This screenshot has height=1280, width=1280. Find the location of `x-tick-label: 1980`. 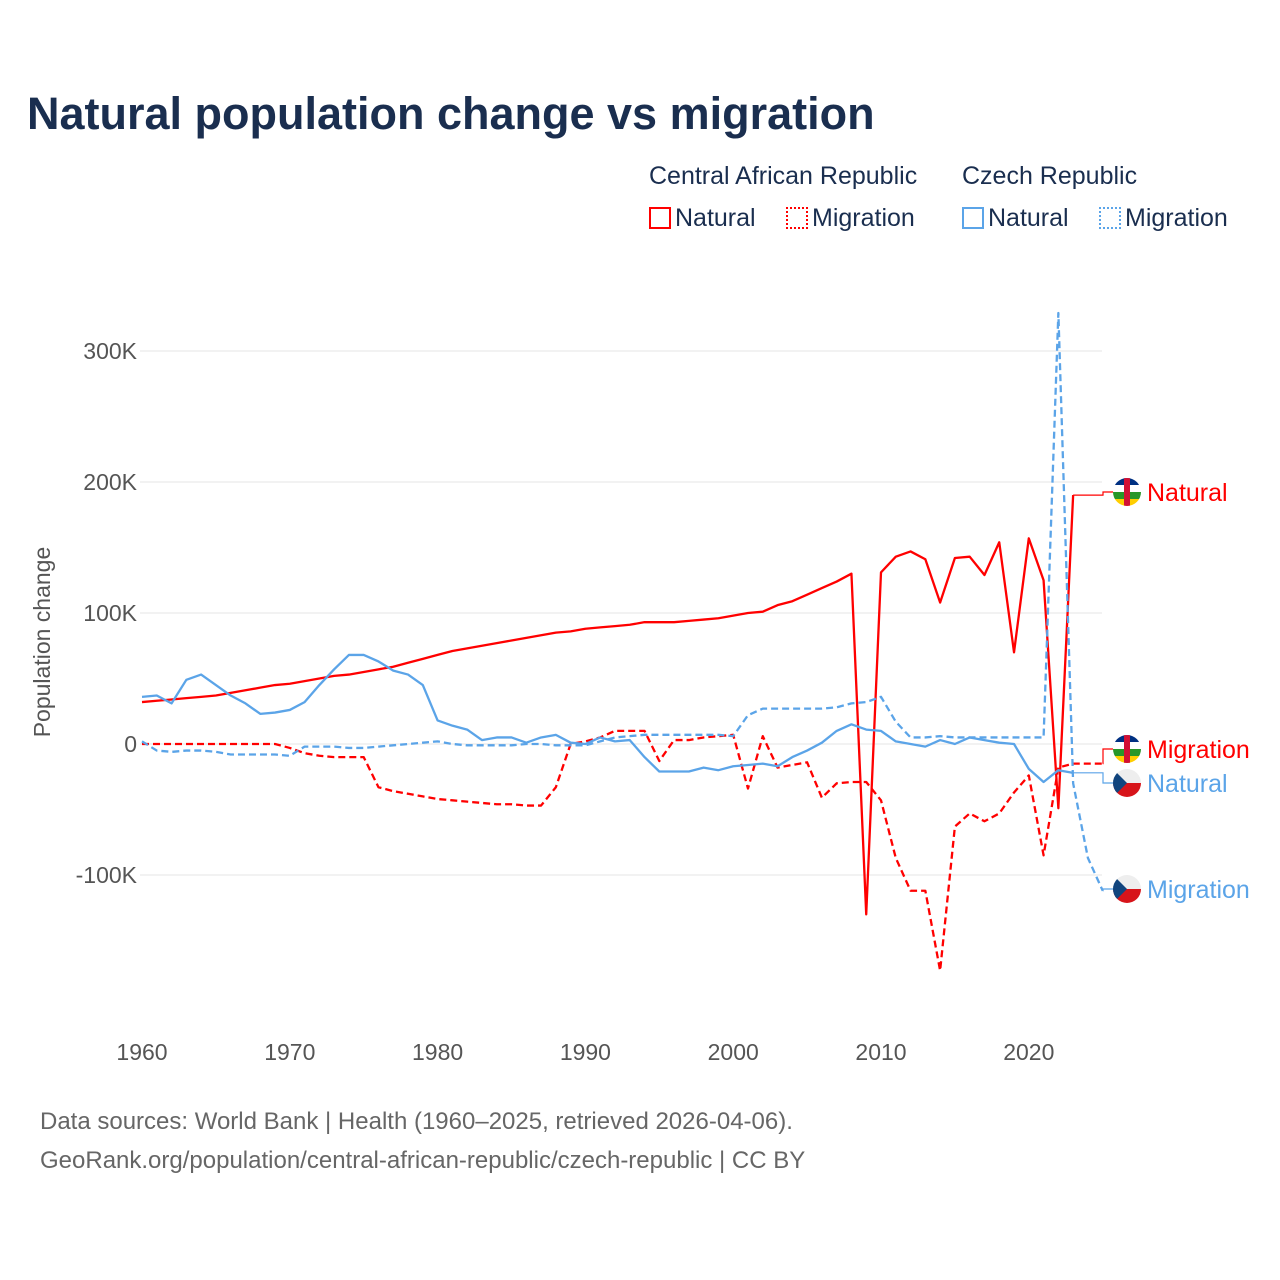

x-tick-label: 1980 is located at coordinates (437, 1052).